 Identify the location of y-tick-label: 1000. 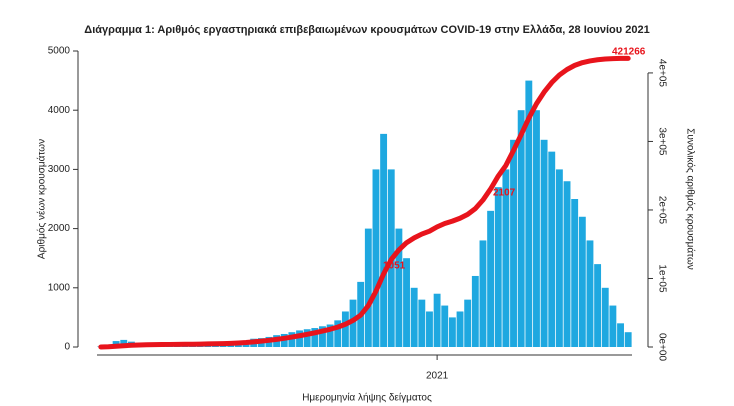
(59, 287).